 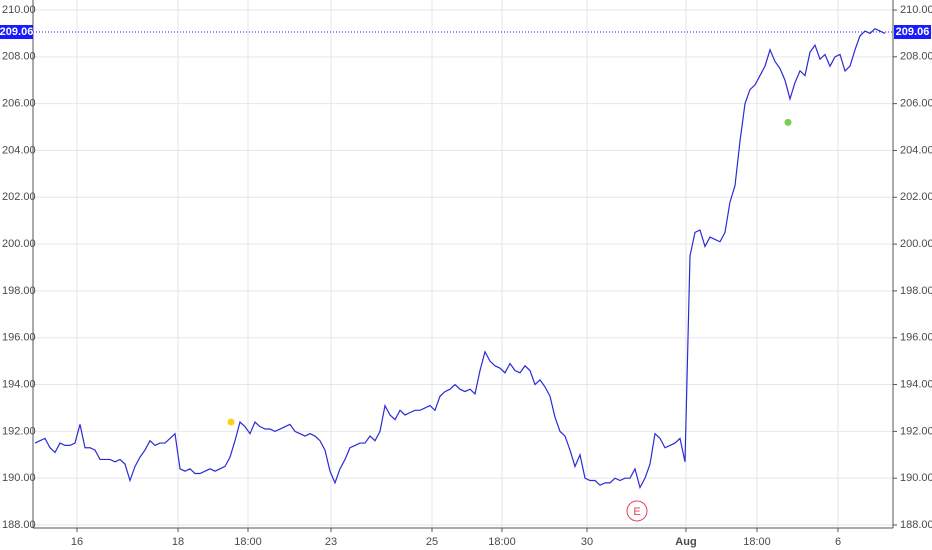 What do you see at coordinates (77, 542) in the screenshot?
I see `x-tick-label: 16` at bounding box center [77, 542].